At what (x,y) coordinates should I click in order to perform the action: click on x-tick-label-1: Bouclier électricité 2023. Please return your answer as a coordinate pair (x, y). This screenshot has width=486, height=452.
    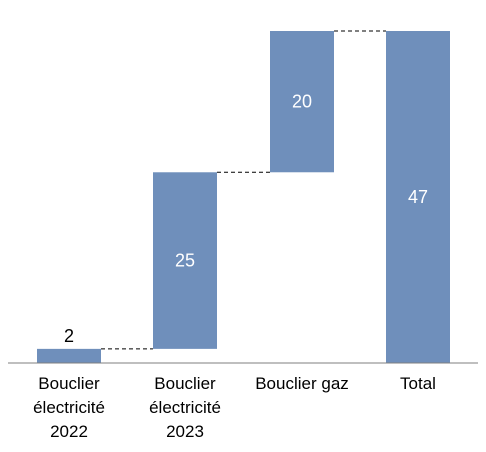
    Looking at the image, I should click on (185, 407).